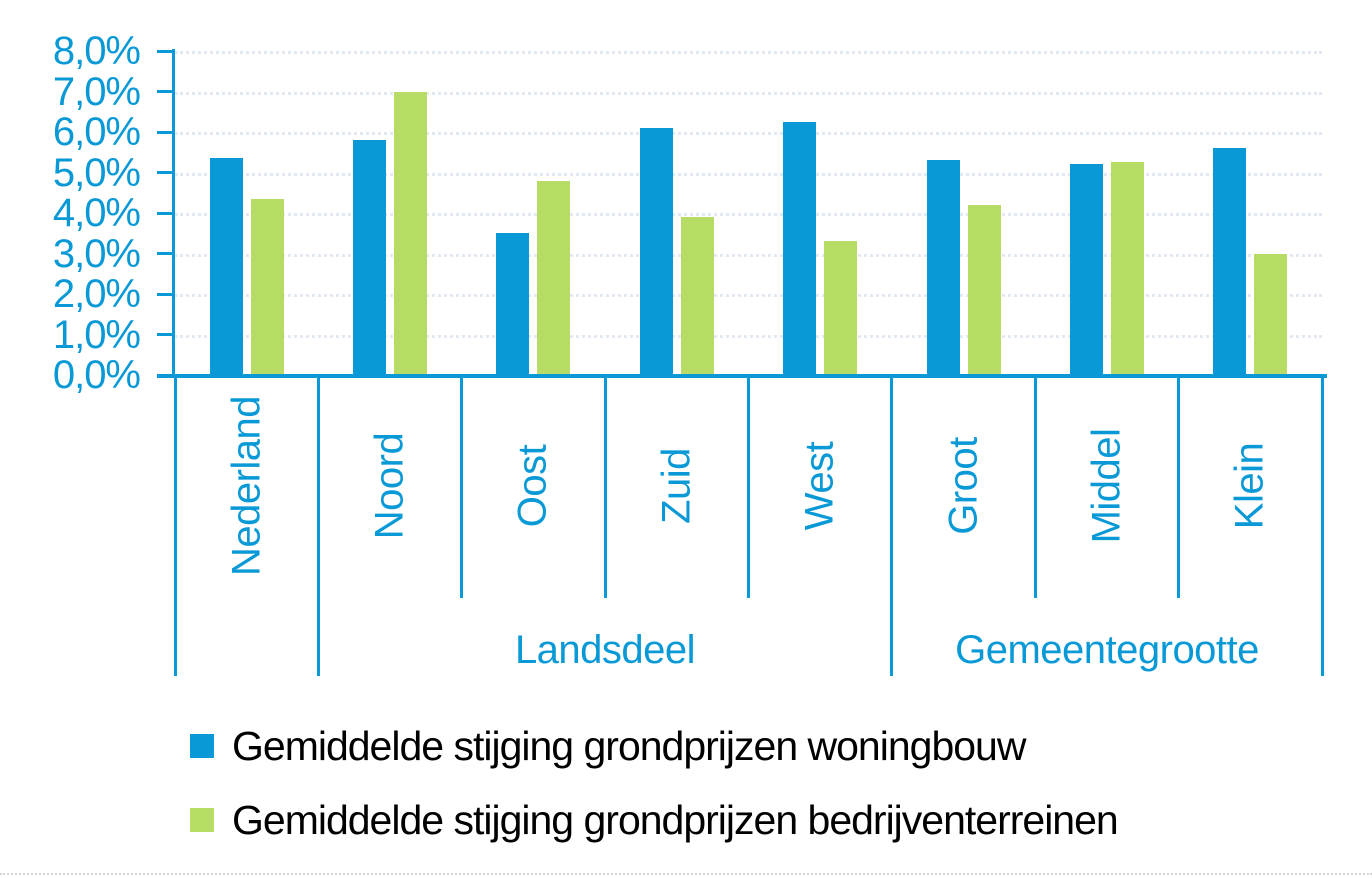  What do you see at coordinates (532, 486) in the screenshot?
I see `category-label-text: Oost` at bounding box center [532, 486].